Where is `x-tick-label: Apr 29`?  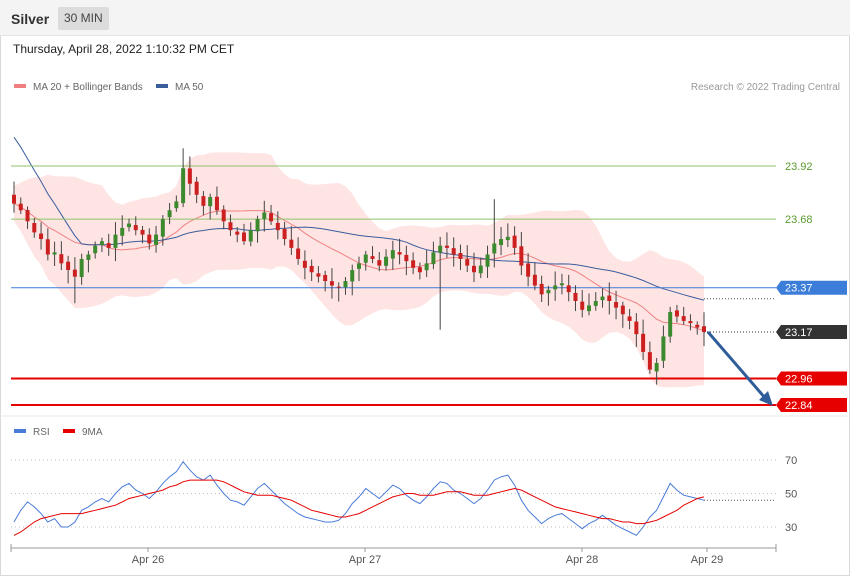
x-tick-label: Apr 29 is located at coordinates (707, 560).